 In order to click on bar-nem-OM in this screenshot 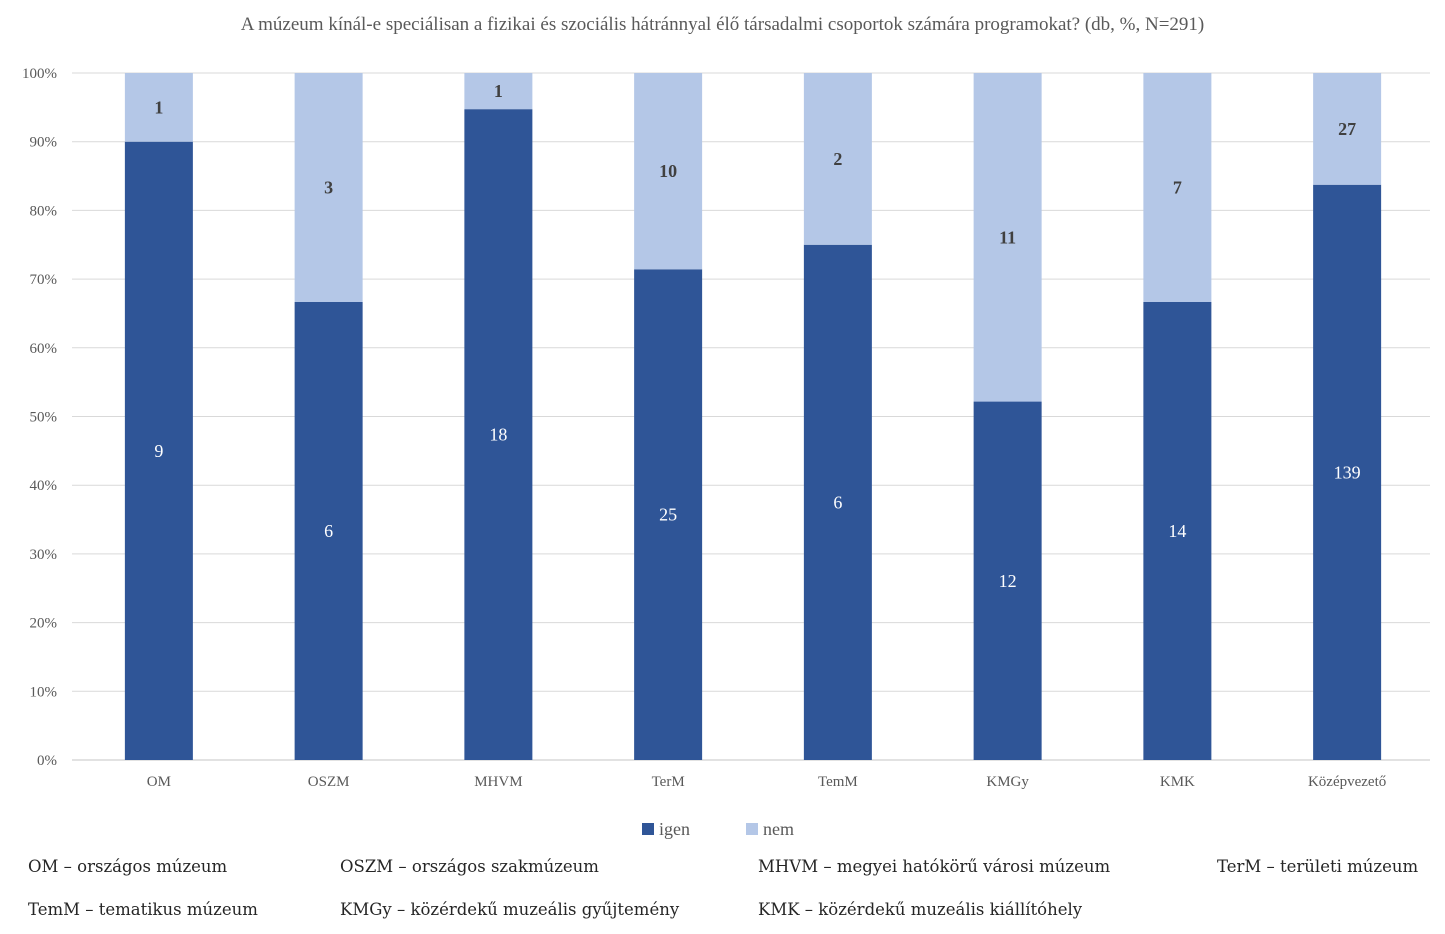, I will do `click(158, 107)`.